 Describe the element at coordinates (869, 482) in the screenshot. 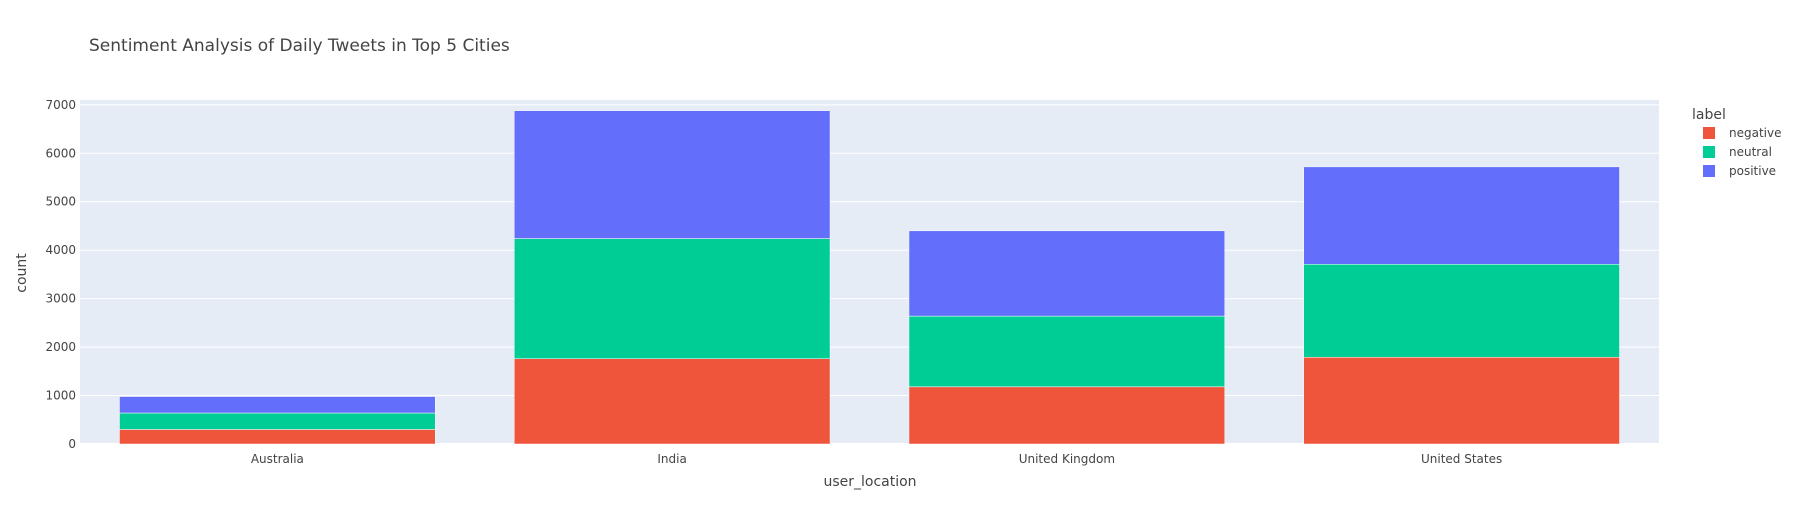

I see `x-axis-title: user_location` at that location.